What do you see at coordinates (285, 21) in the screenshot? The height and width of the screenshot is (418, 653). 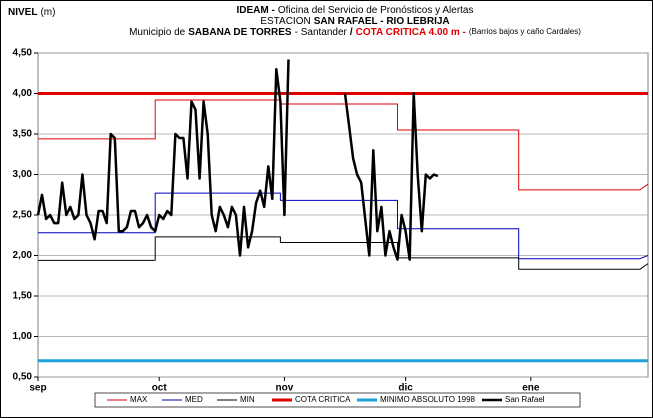 I see `title-part: ESTACION` at bounding box center [285, 21].